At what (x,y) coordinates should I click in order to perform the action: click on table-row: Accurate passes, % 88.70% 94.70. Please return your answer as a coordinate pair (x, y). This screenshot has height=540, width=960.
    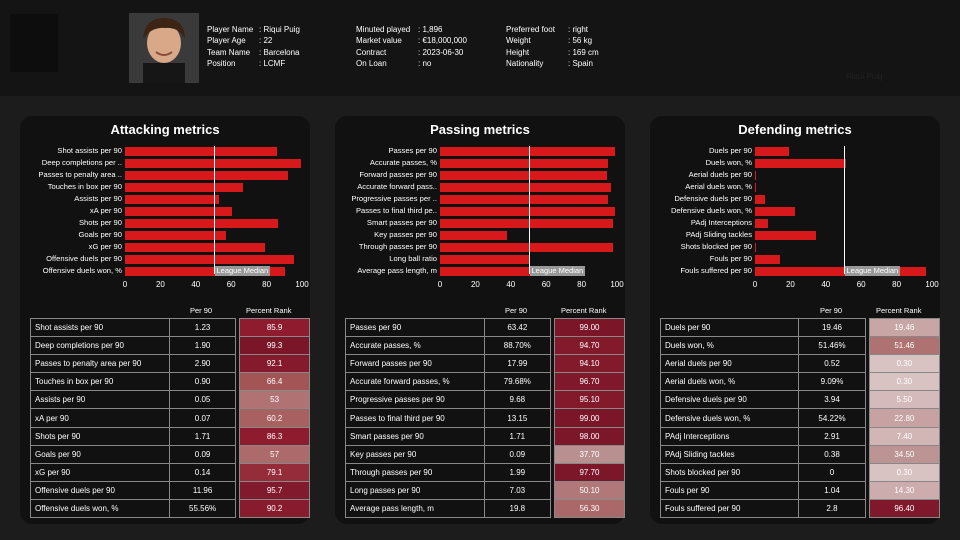
    Looking at the image, I should click on (485, 346).